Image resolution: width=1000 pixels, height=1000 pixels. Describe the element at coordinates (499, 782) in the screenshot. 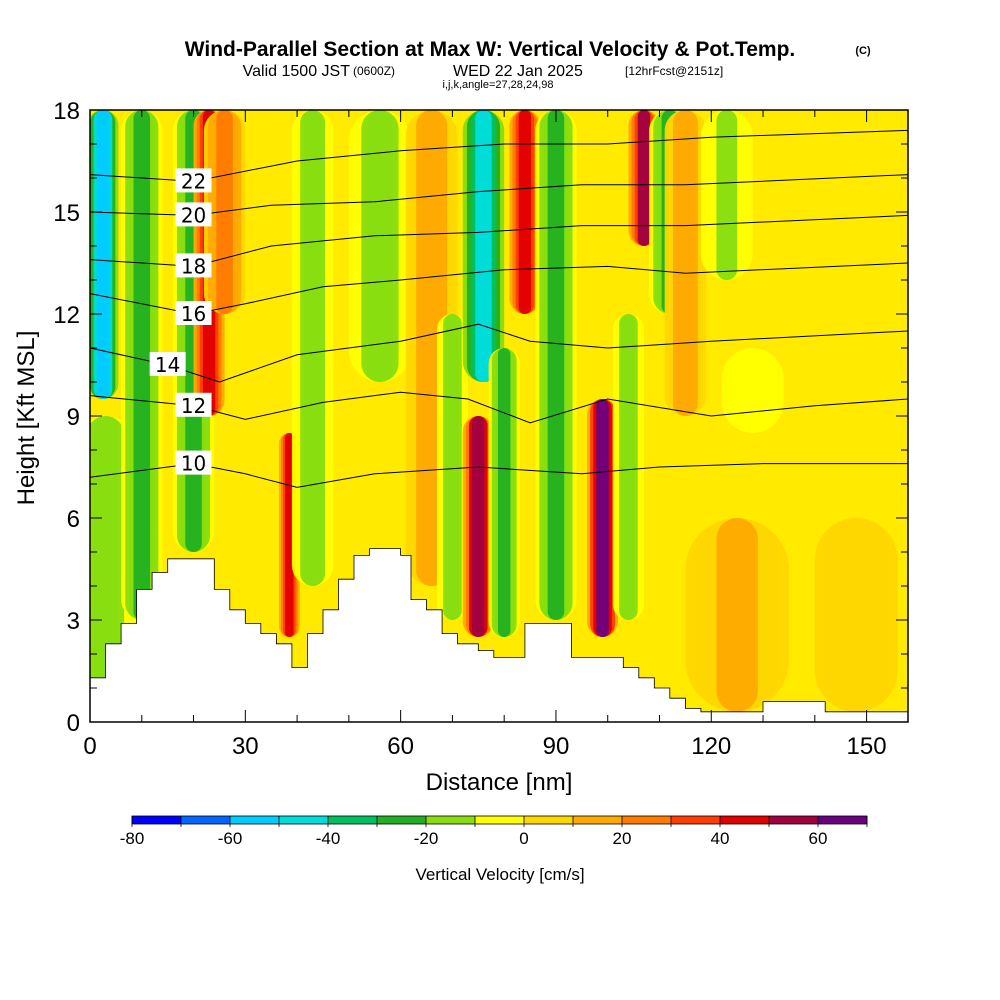

I see `x-axis-title: Distance [nm]` at that location.